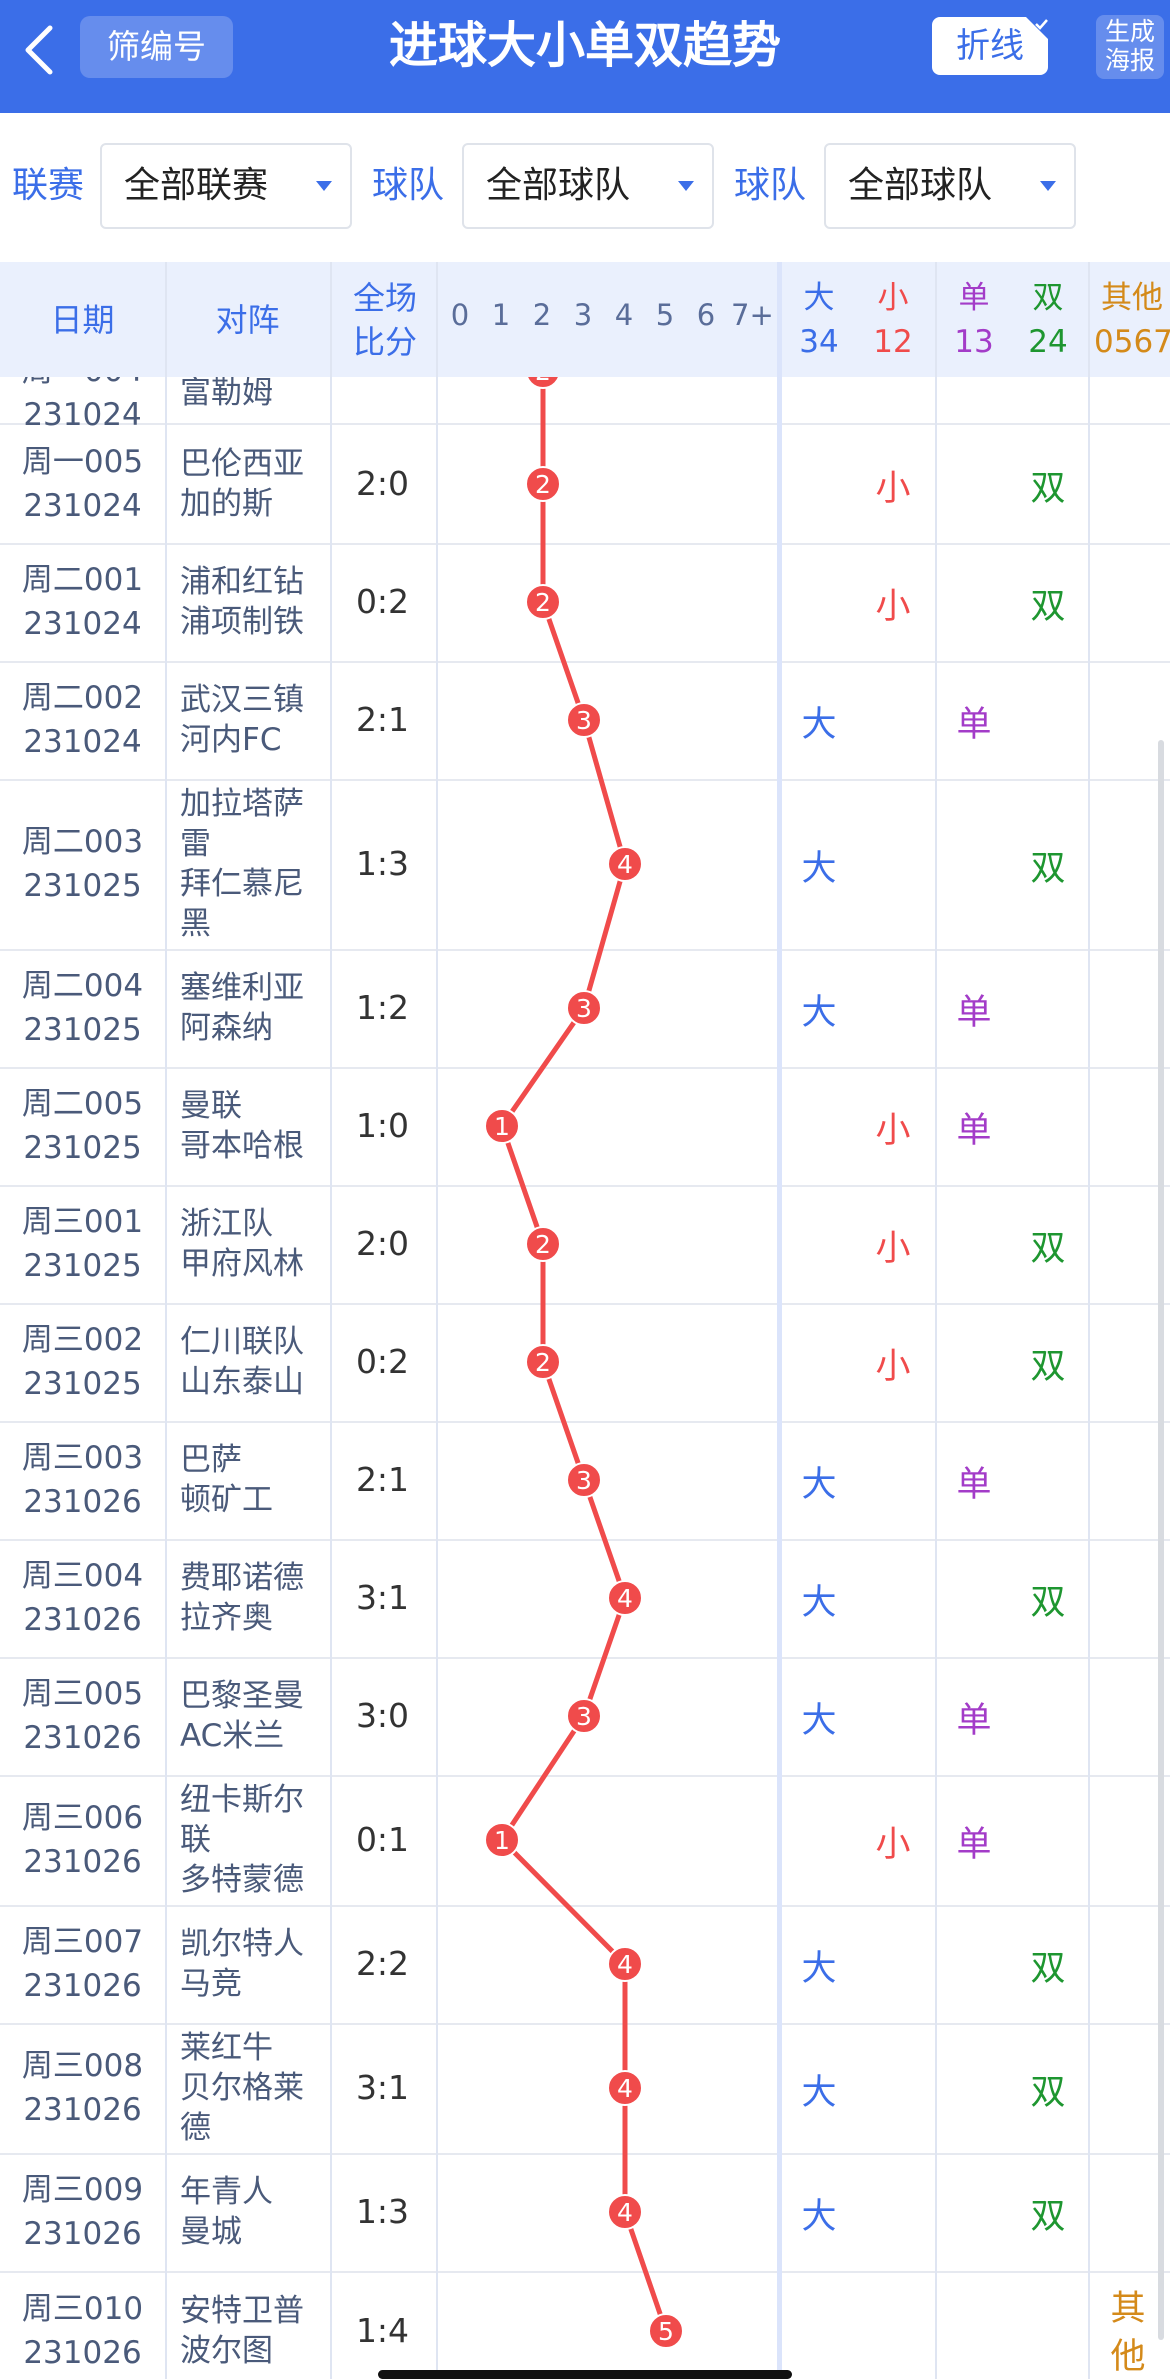 The height and width of the screenshot is (2379, 1170). Describe the element at coordinates (82, 864) in the screenshot. I see `match-date-cell: 周二003 231025` at that location.